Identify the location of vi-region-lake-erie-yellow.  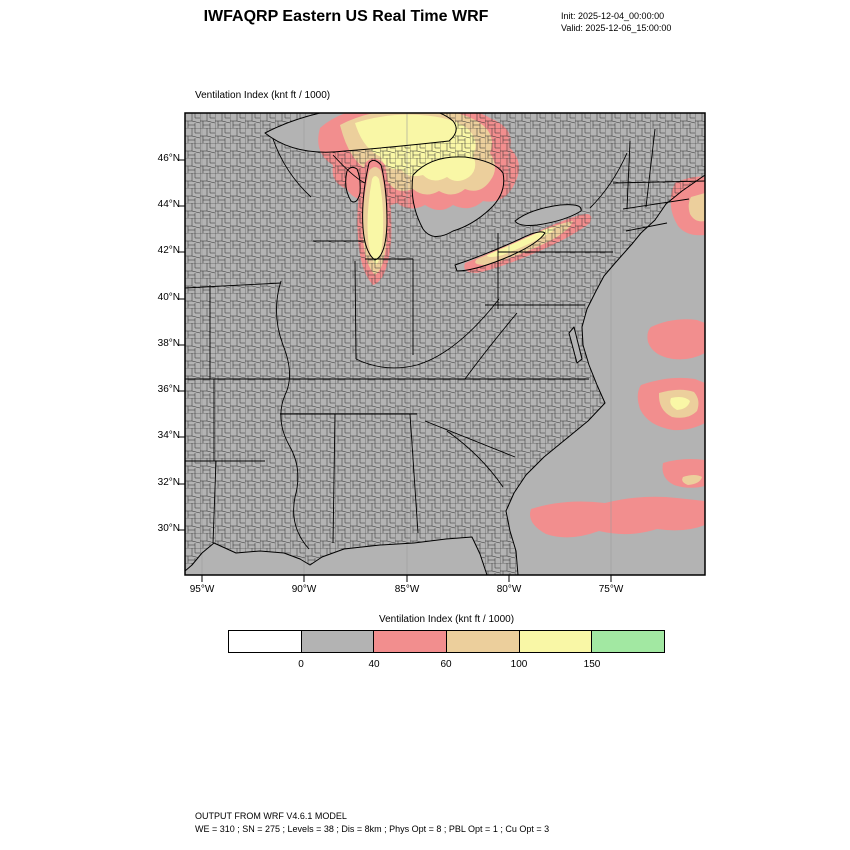
(520, 242).